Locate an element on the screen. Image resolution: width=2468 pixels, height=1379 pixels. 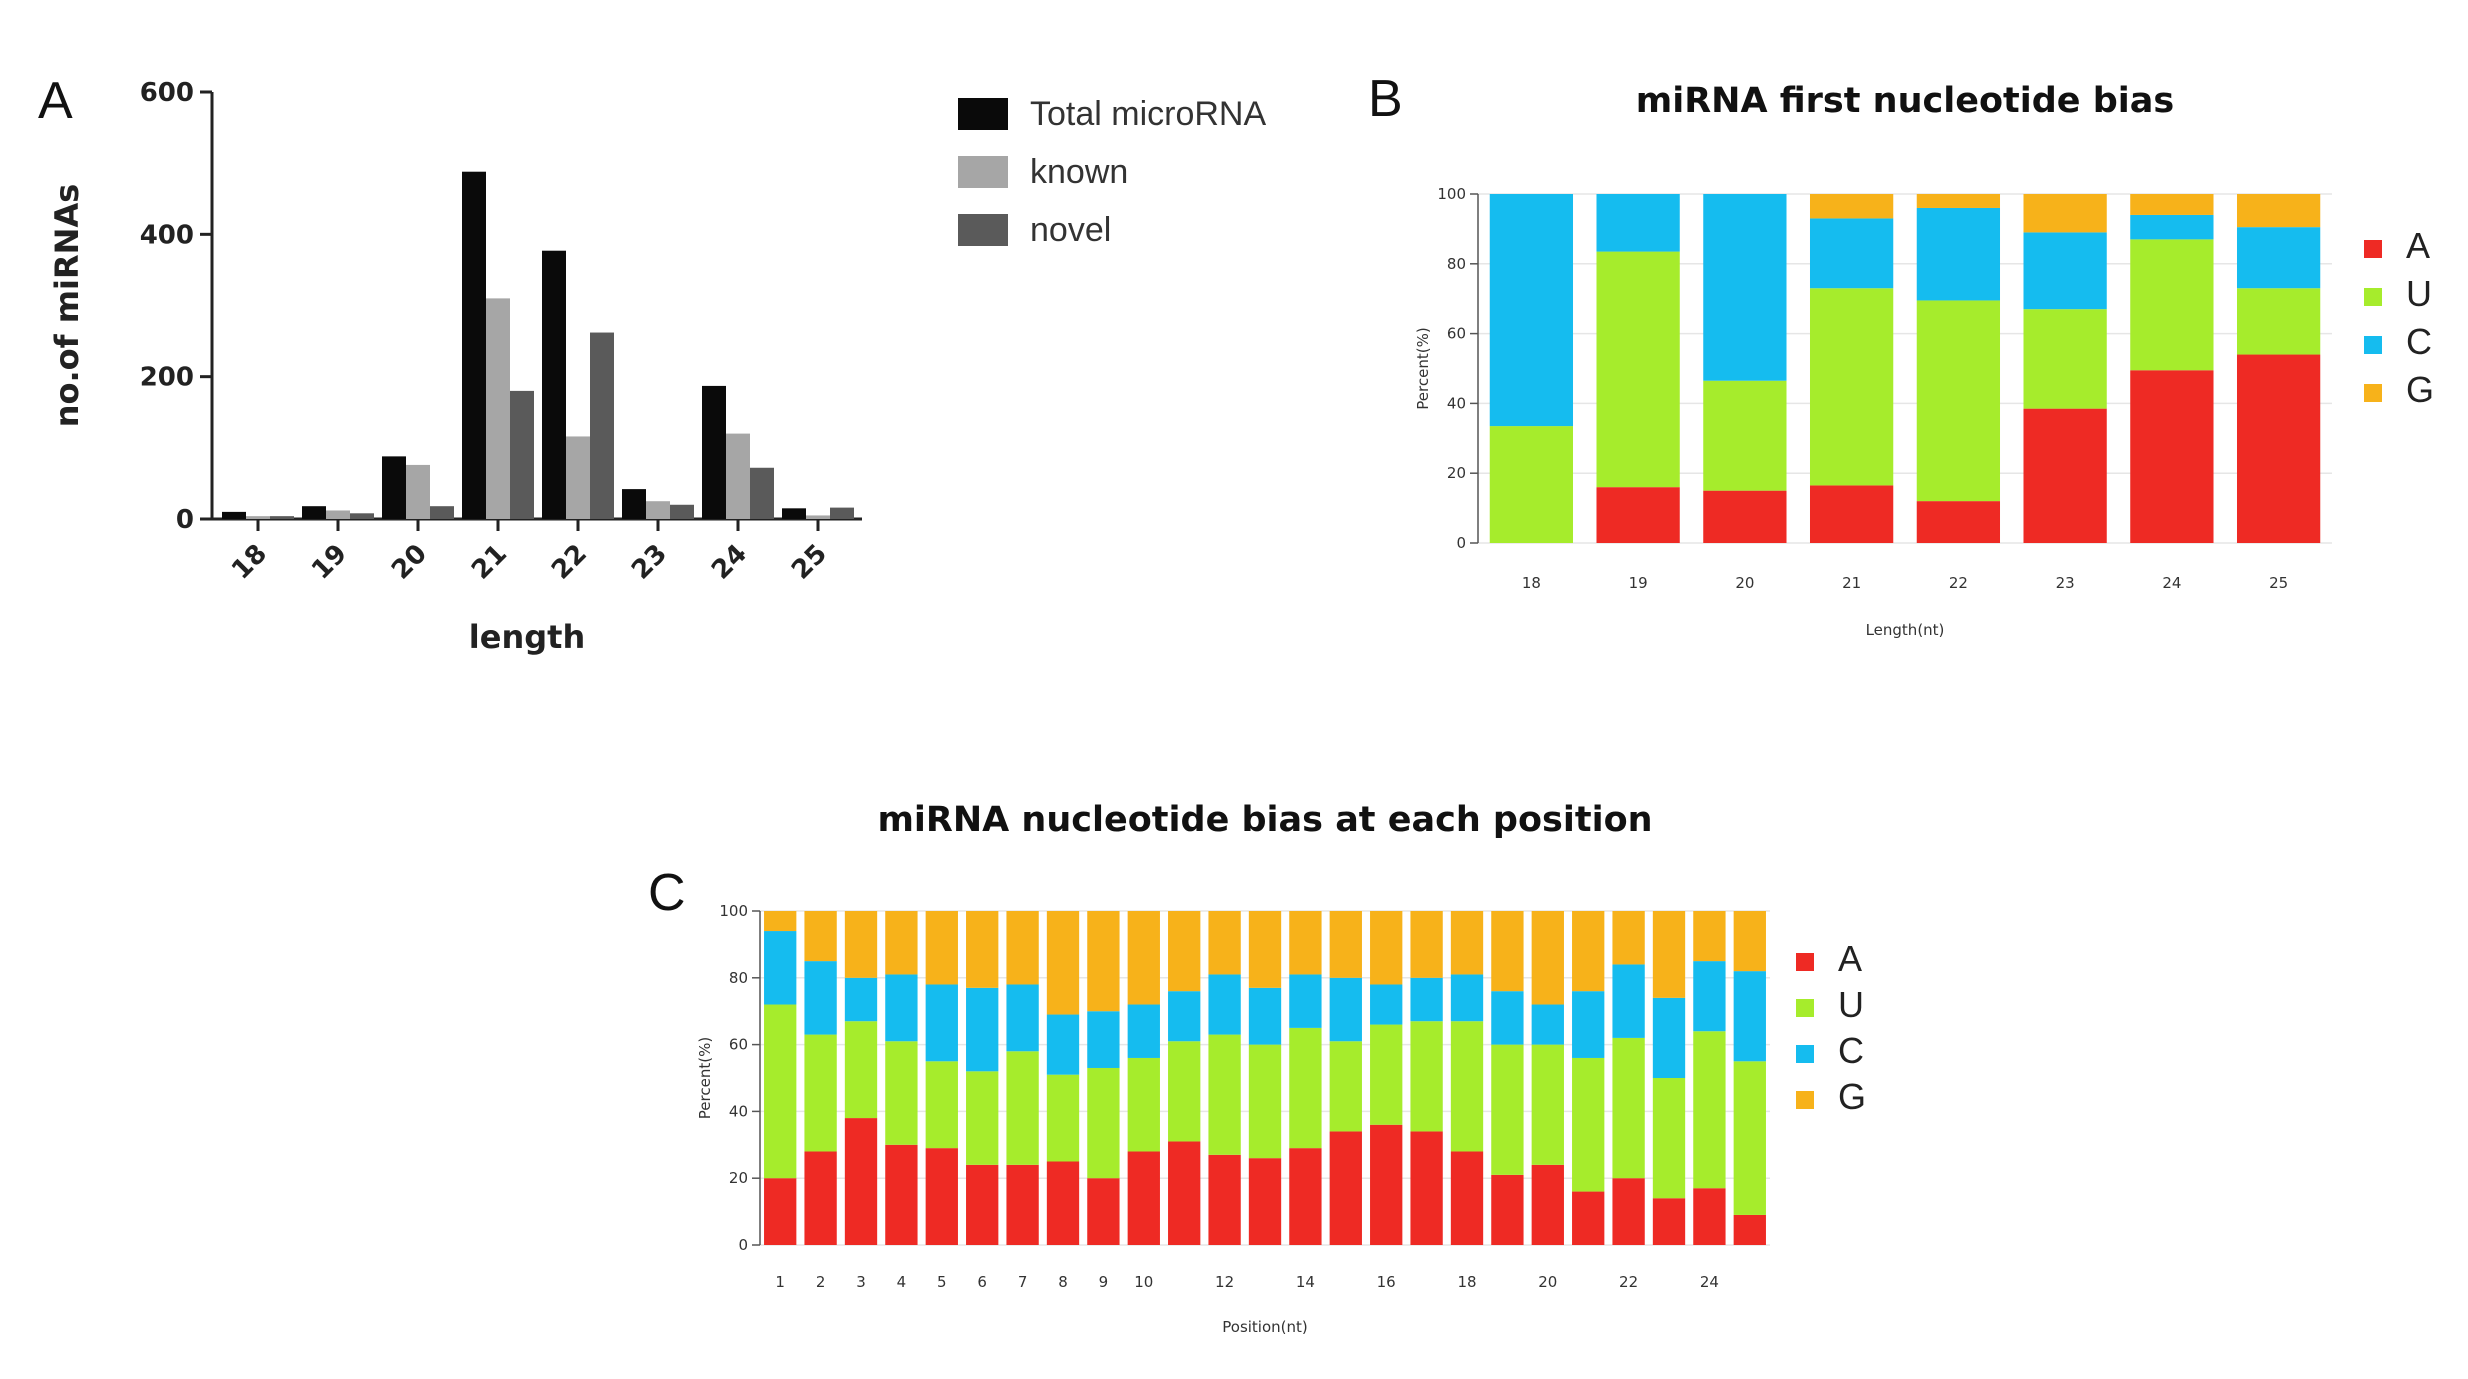
x-tick-label: 16 is located at coordinates (1386, 1282).